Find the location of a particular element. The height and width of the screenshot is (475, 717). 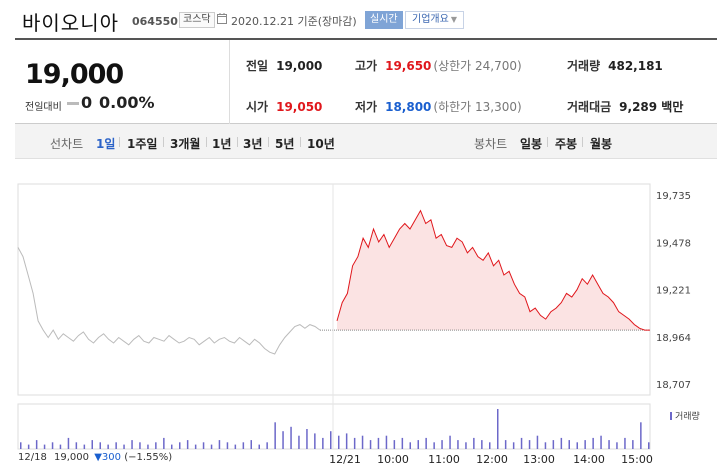

chevron-down-icon: ▼ is located at coordinates (453, 19).